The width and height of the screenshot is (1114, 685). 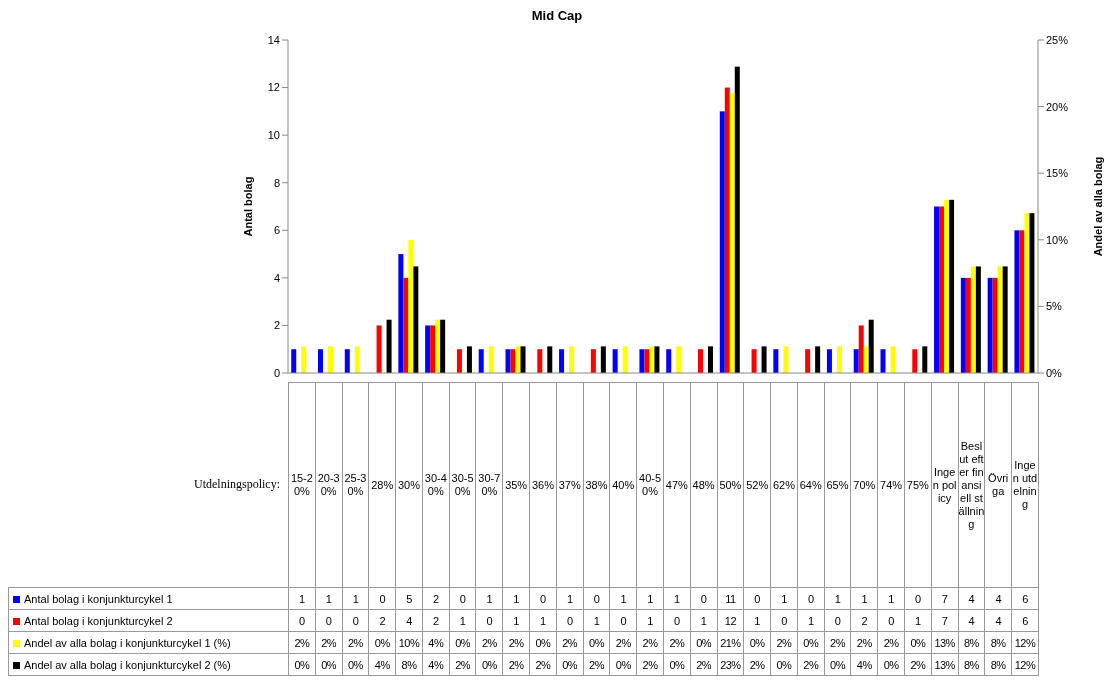 What do you see at coordinates (148, 598) in the screenshot?
I see `legend-label: Antal bolag i konjunkturcykel 1` at bounding box center [148, 598].